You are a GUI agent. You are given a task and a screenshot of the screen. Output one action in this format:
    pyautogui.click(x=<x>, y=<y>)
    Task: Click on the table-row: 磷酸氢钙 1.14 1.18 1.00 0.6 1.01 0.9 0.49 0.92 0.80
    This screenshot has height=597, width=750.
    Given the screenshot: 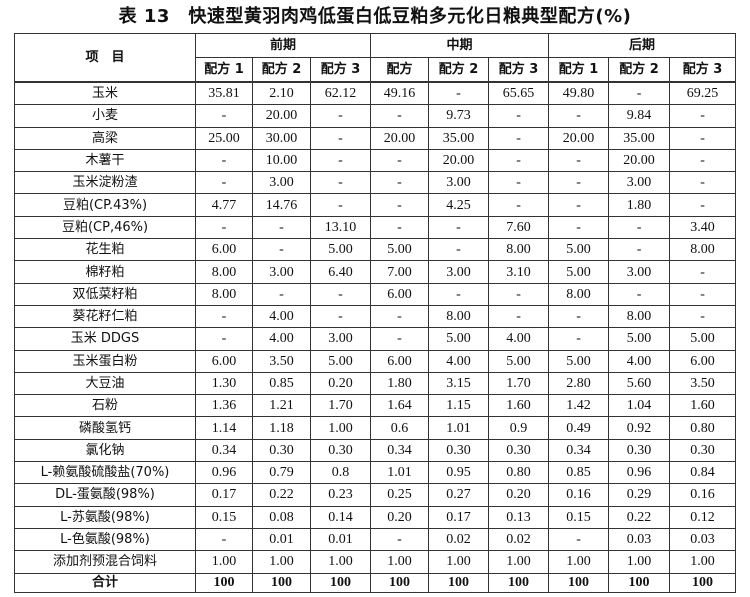 What is the action you would take?
    pyautogui.click(x=375, y=428)
    